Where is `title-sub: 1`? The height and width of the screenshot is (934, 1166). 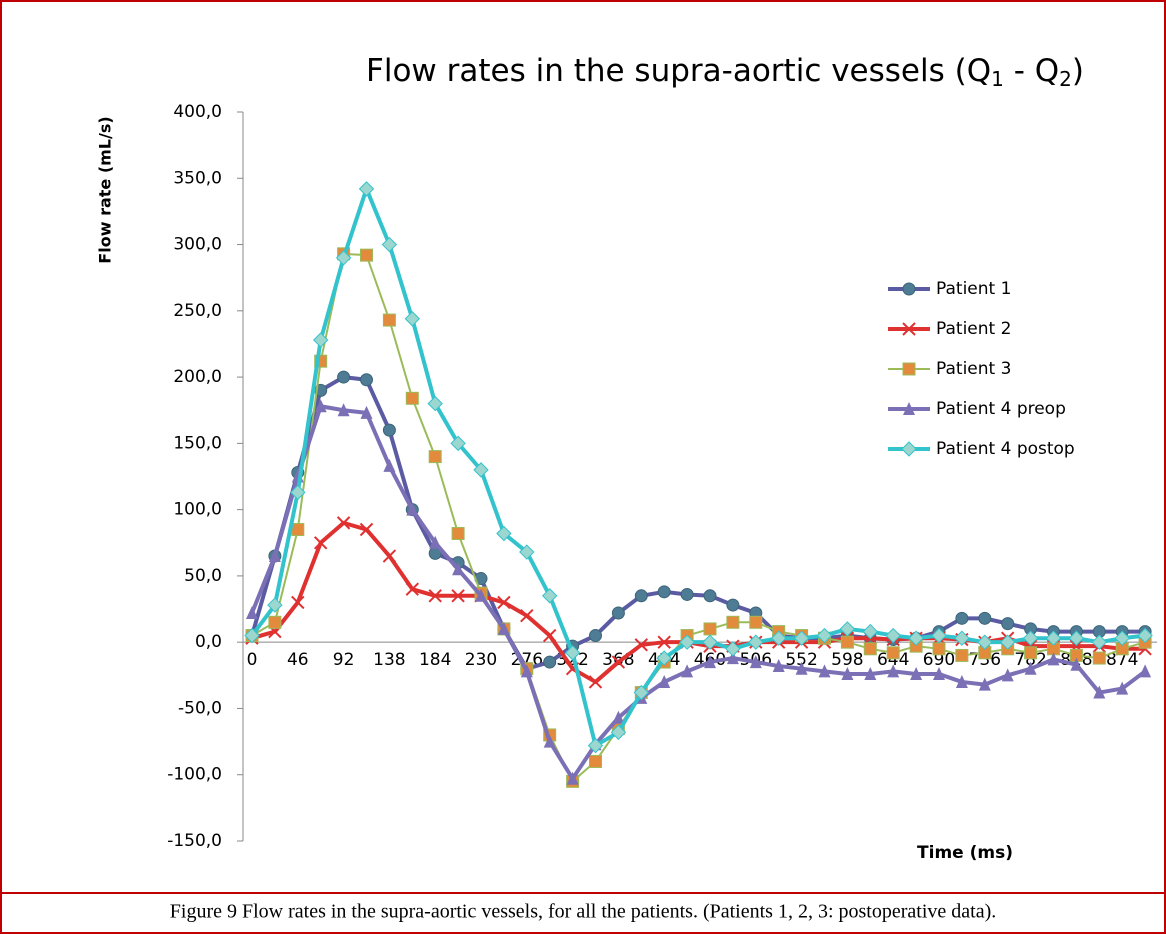 title-sub: 1 is located at coordinates (997, 79).